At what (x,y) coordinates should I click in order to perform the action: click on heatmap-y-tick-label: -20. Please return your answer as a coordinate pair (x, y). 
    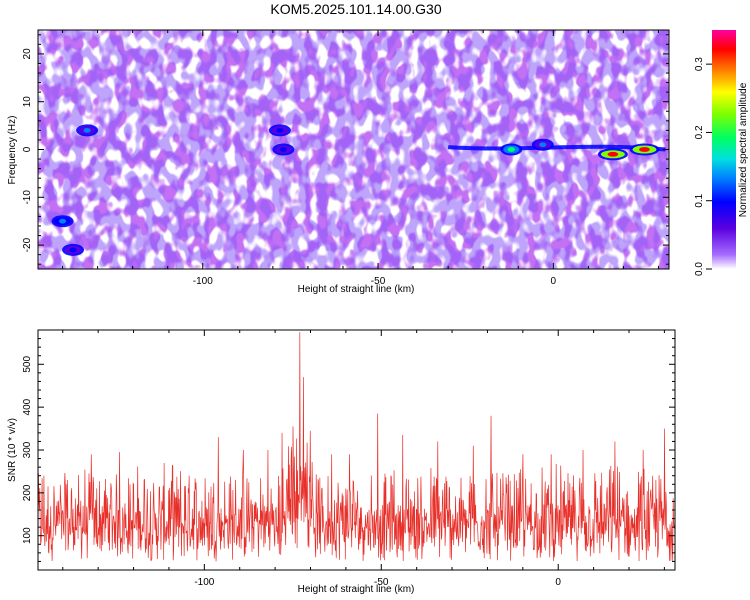
    Looking at the image, I should click on (27, 244).